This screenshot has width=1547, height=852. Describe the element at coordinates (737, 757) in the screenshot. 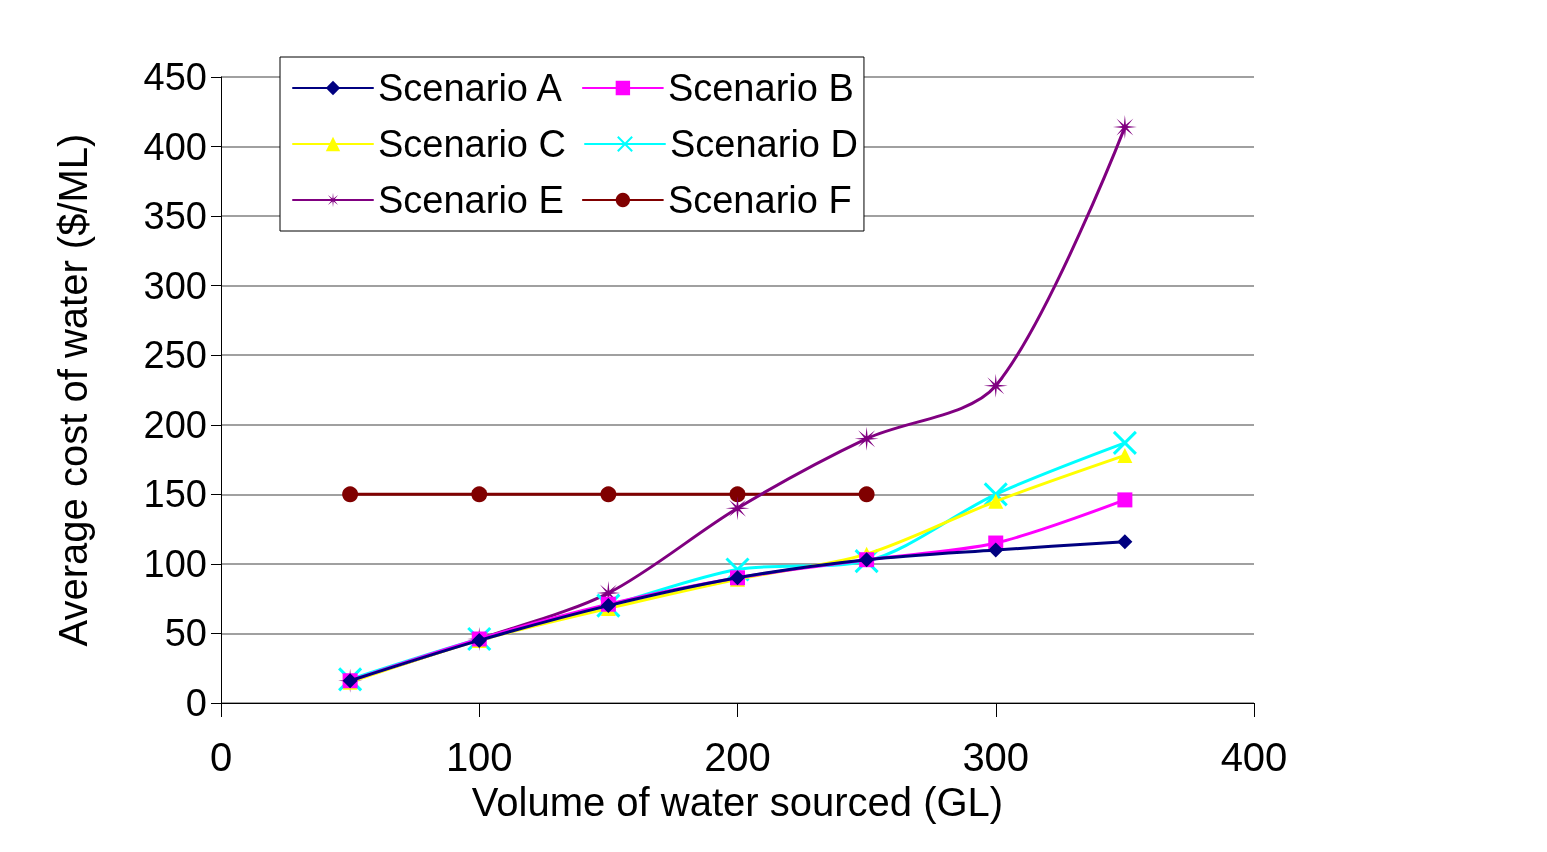

I see `x-tick-label: 200` at that location.